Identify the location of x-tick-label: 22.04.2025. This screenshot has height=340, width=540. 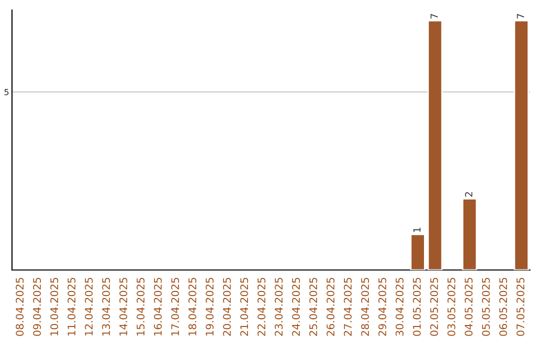
(262, 307).